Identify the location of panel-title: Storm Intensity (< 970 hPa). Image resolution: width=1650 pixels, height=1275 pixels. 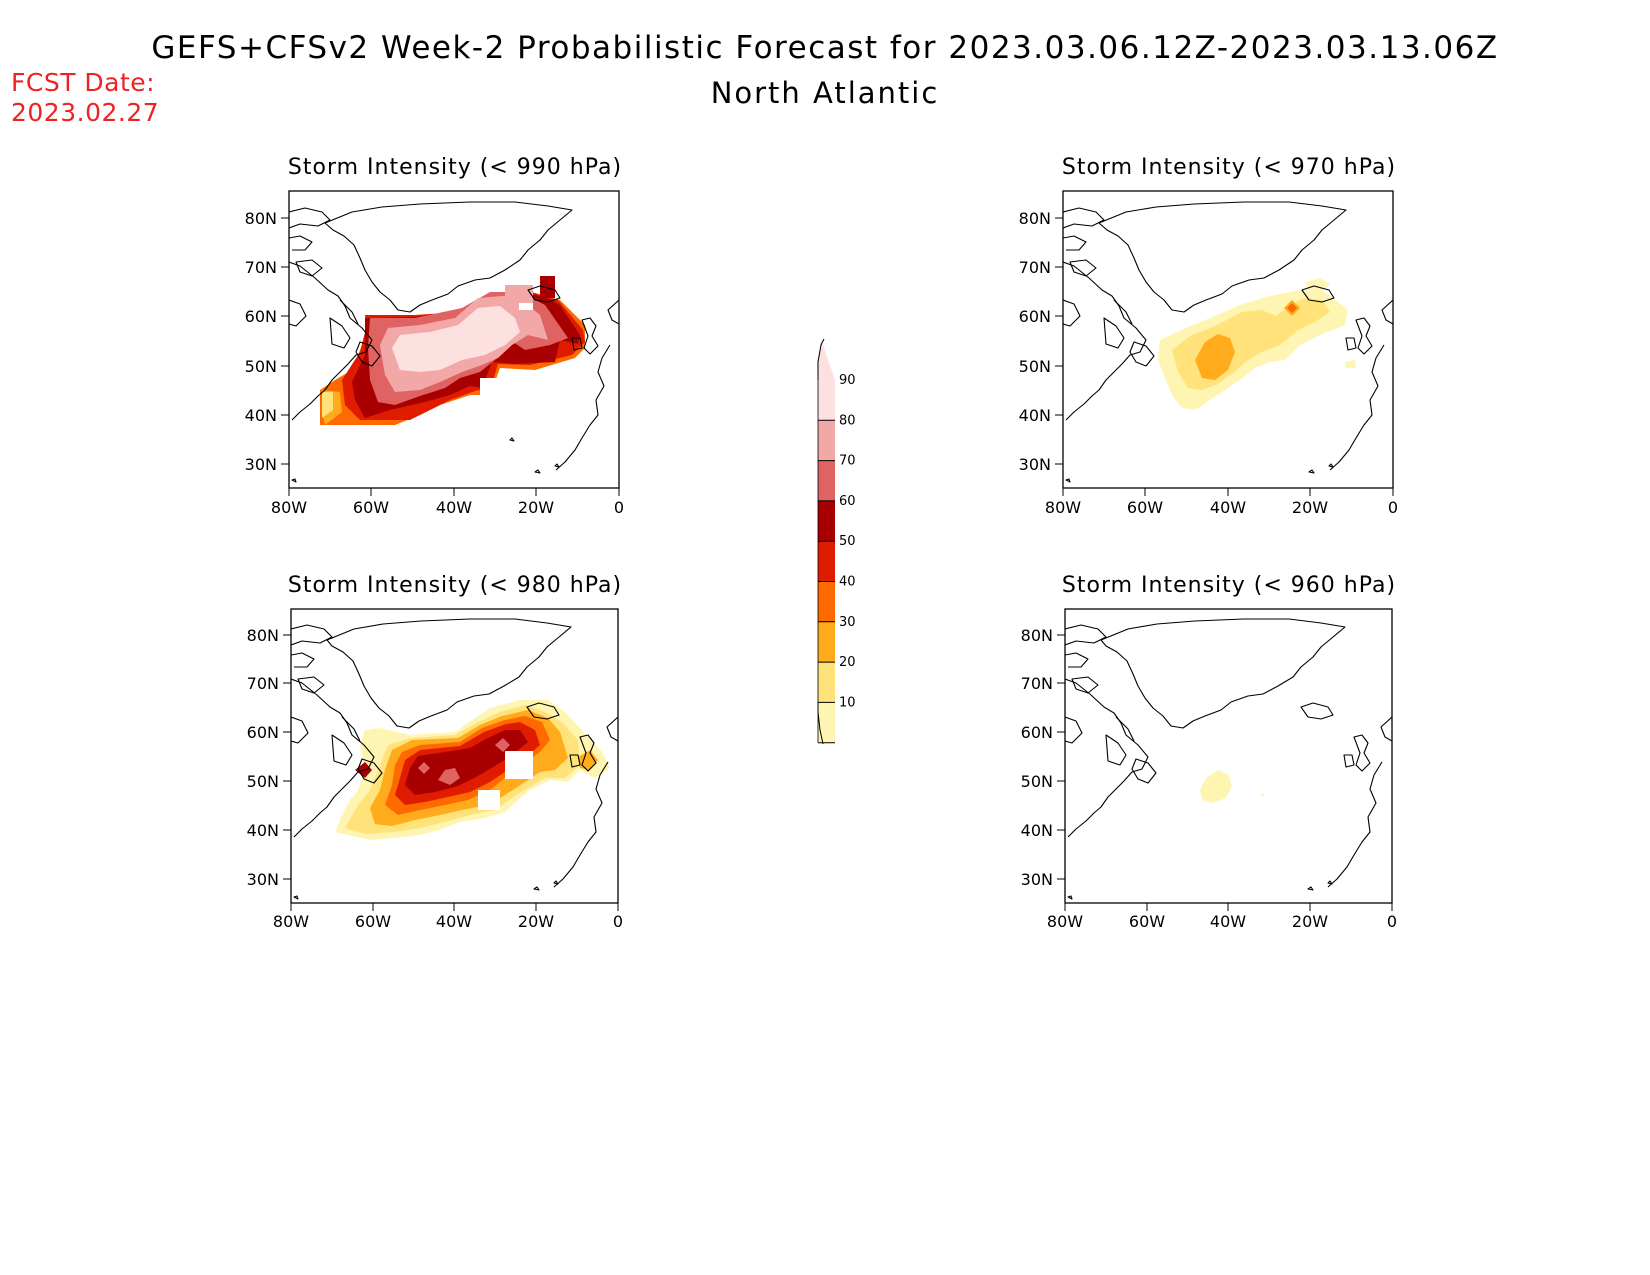
(1229, 167).